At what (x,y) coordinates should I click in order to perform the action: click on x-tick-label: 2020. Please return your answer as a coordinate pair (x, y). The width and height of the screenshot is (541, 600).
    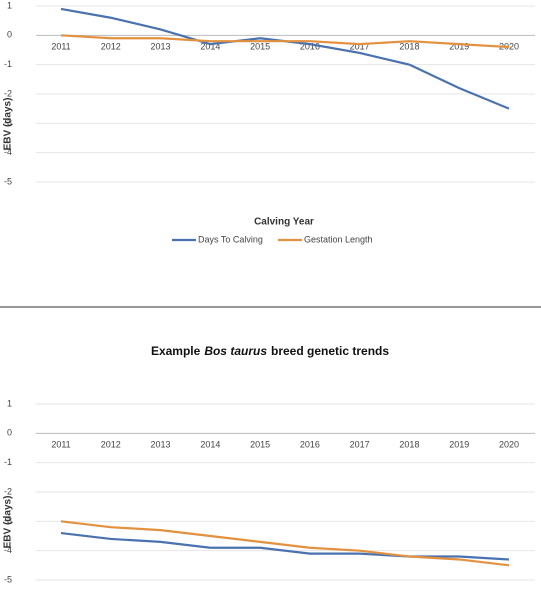
    Looking at the image, I should click on (509, 445).